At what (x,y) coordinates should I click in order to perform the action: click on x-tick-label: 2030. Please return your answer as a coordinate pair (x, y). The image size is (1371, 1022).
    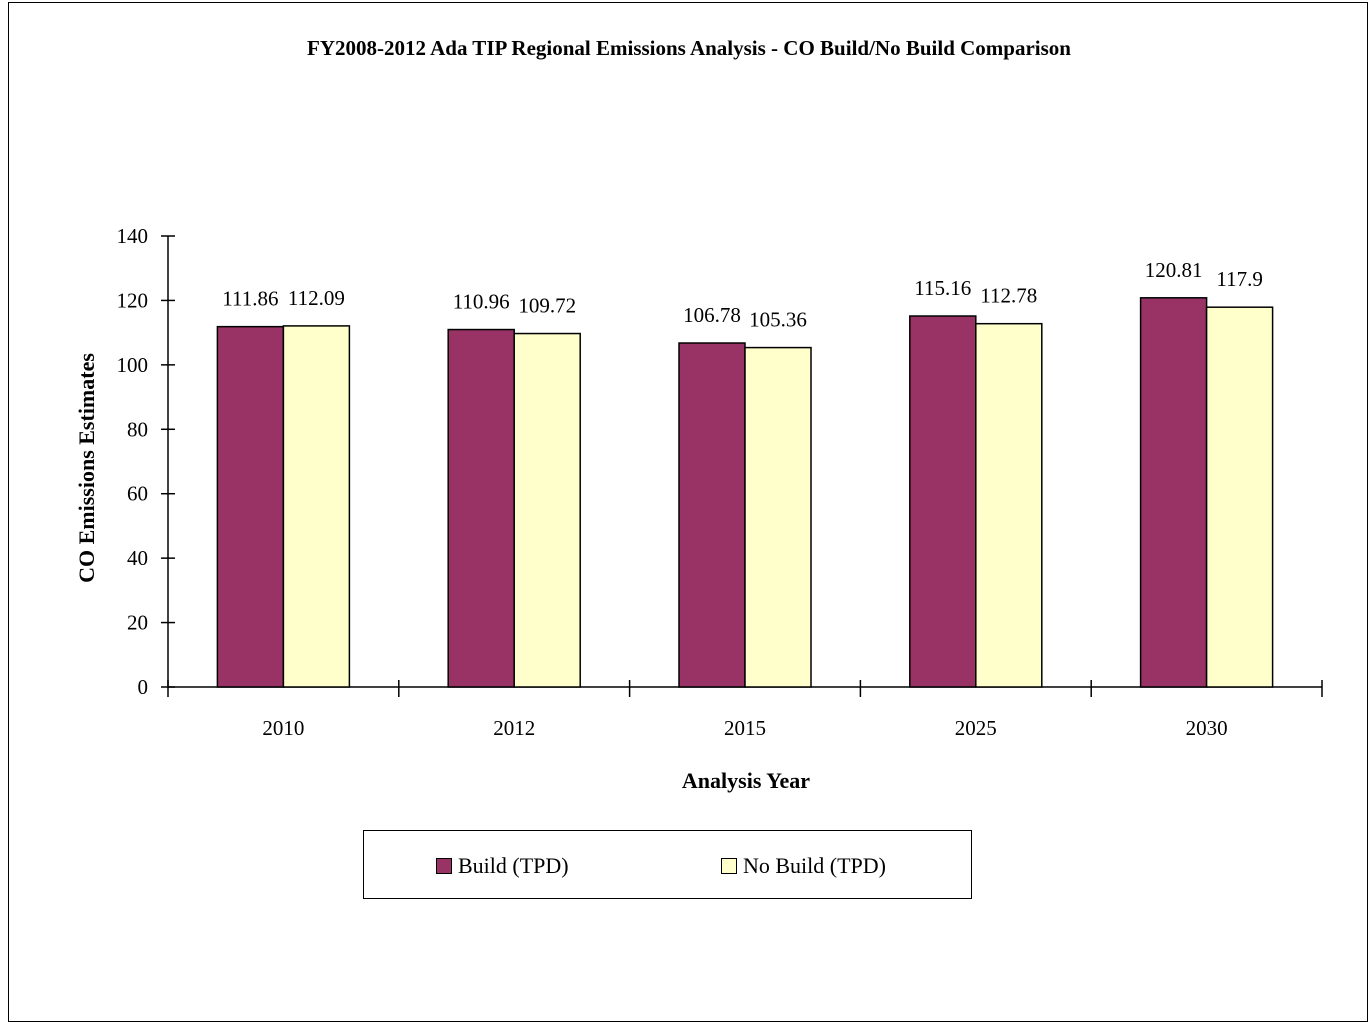
    Looking at the image, I should click on (1207, 728).